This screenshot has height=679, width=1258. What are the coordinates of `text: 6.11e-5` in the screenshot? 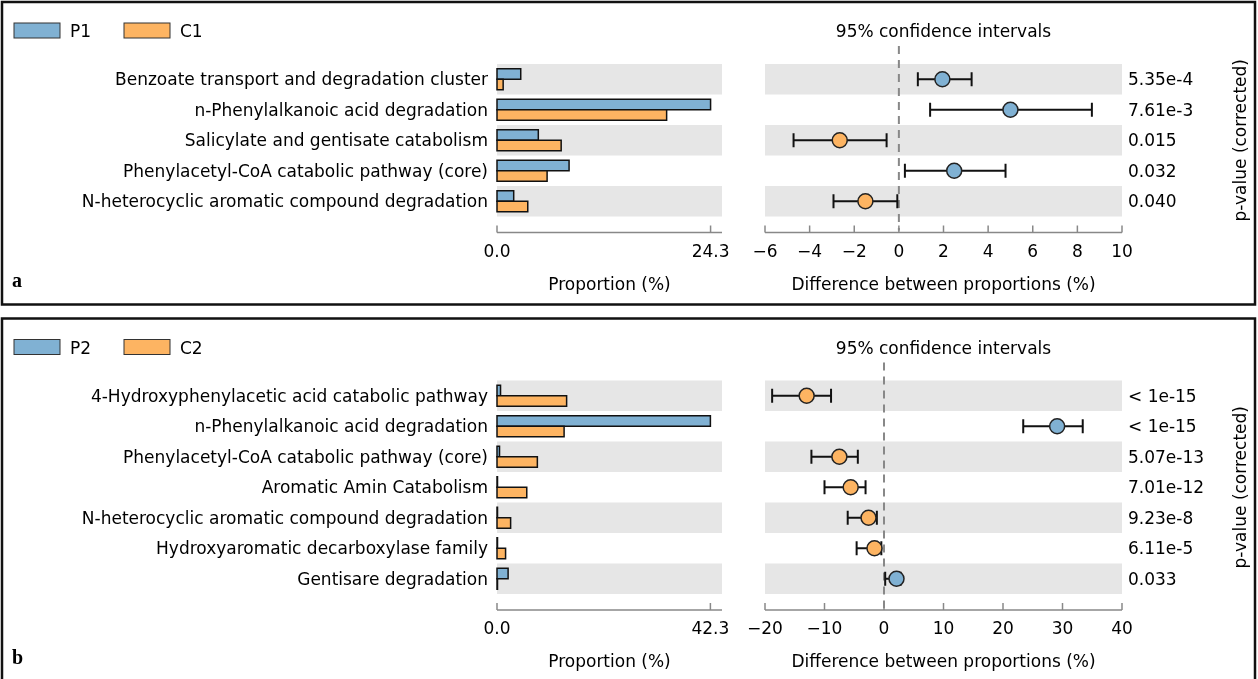 It's located at (1161, 548).